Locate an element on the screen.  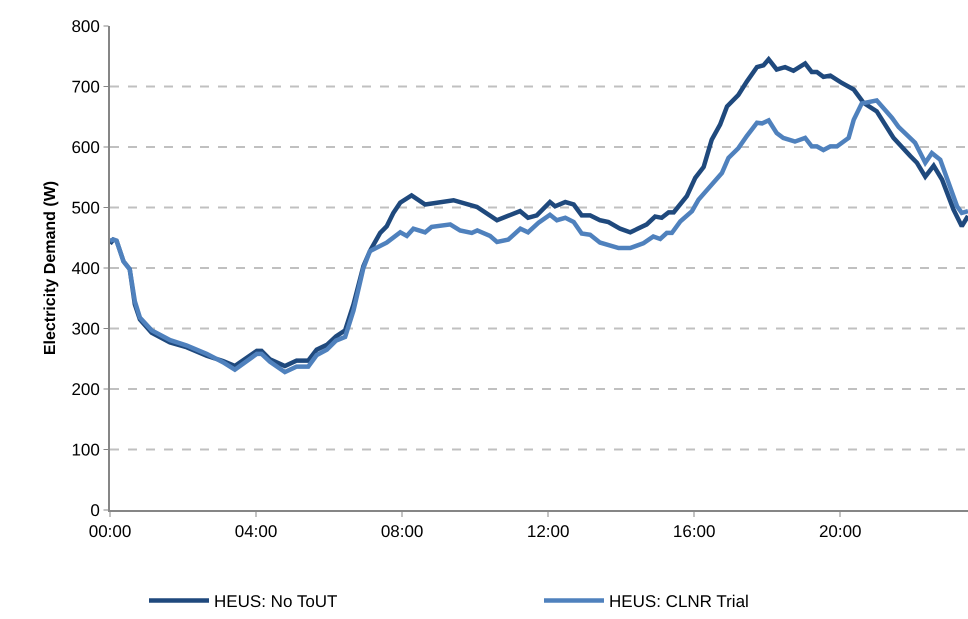
y-tick-label: 500 is located at coordinates (85, 208).